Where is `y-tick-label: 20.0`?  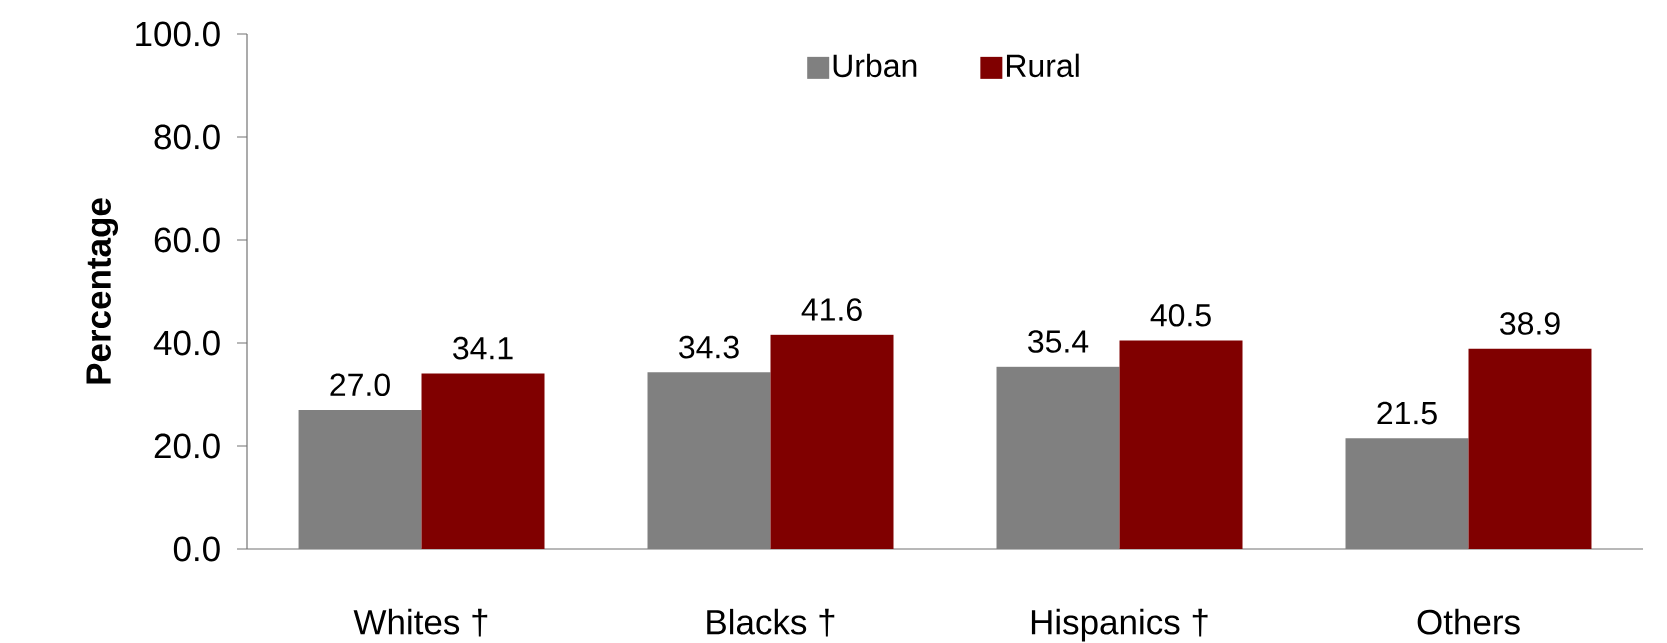
y-tick-label: 20.0 is located at coordinates (187, 446).